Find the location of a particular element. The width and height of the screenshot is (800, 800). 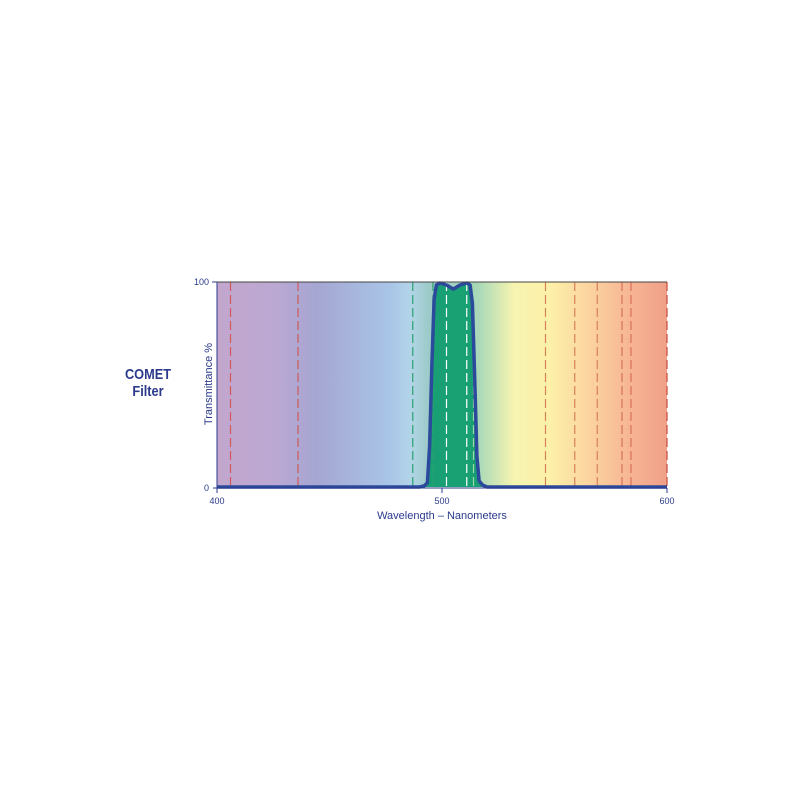

transmittance-area is located at coordinates (442, 385).